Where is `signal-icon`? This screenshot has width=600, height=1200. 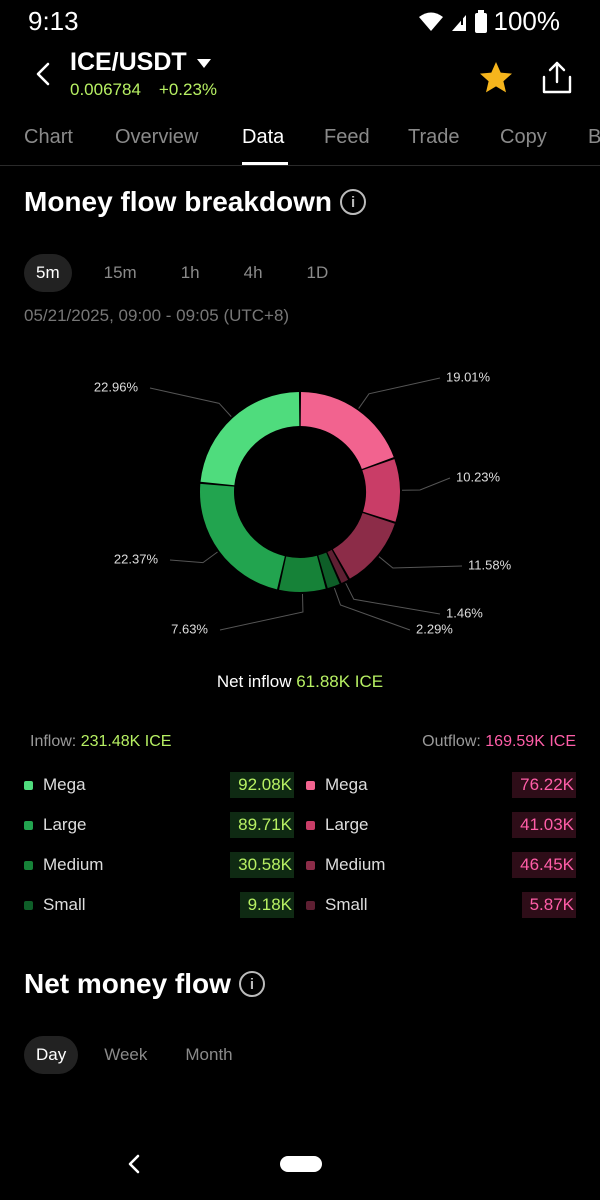
signal-icon is located at coordinates (458, 22).